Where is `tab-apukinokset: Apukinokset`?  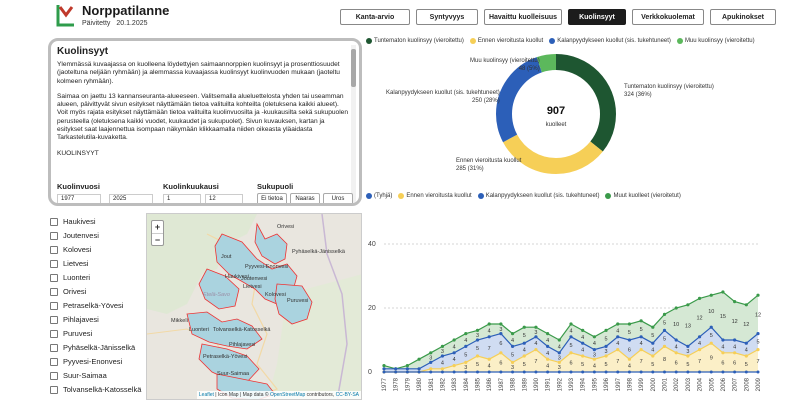 tab-apukinokset: Apukinokset is located at coordinates (743, 17).